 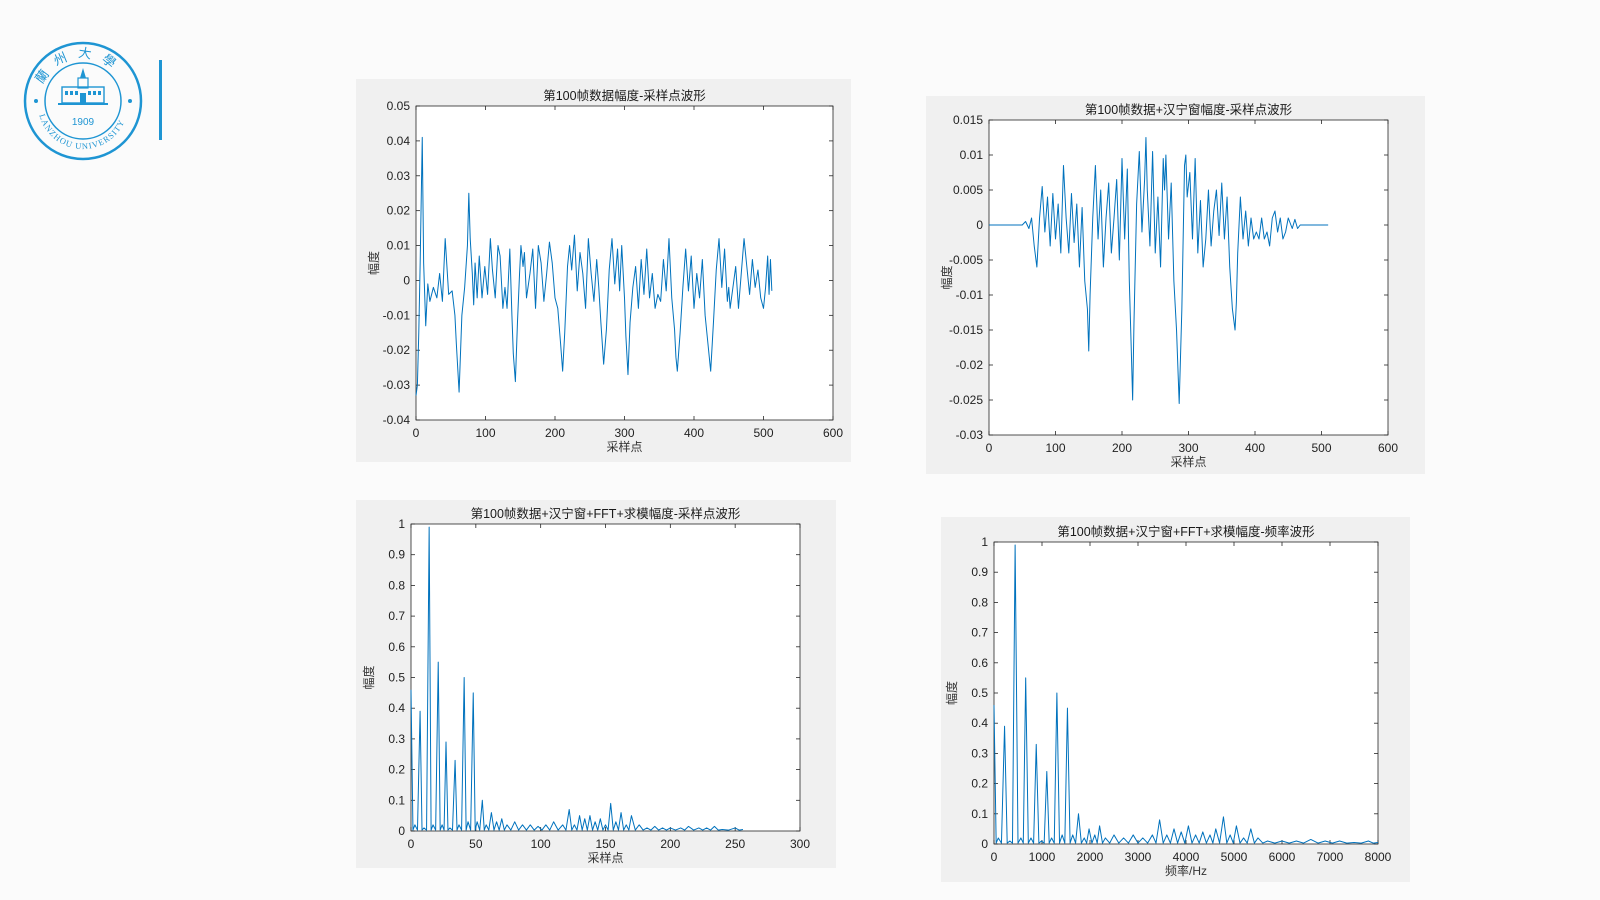 I want to click on x-tick-label: 3000, so click(x=1138, y=857).